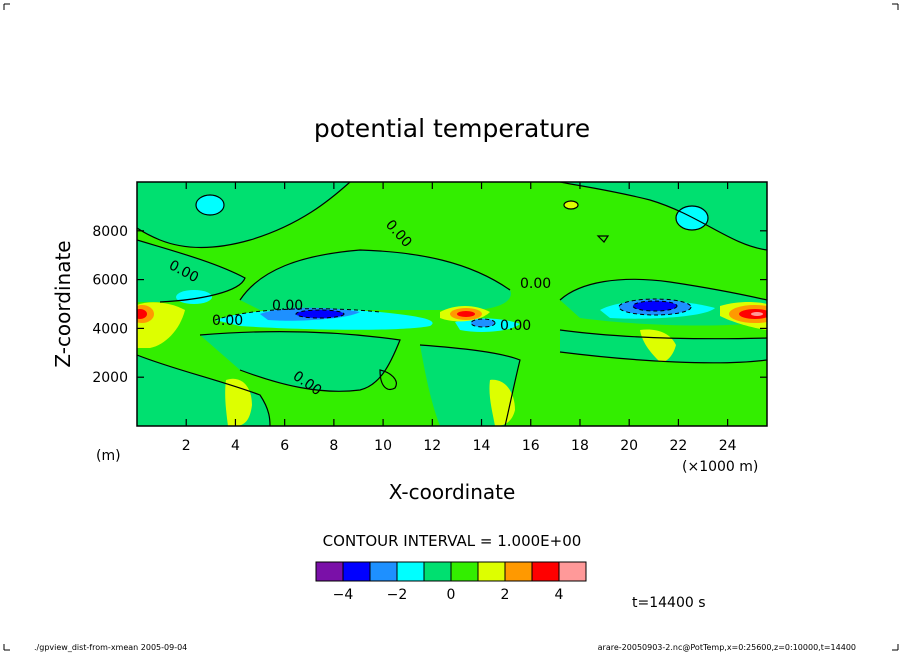  Describe the element at coordinates (757, 314) in the screenshot. I see `warm-core-right-inner` at that location.